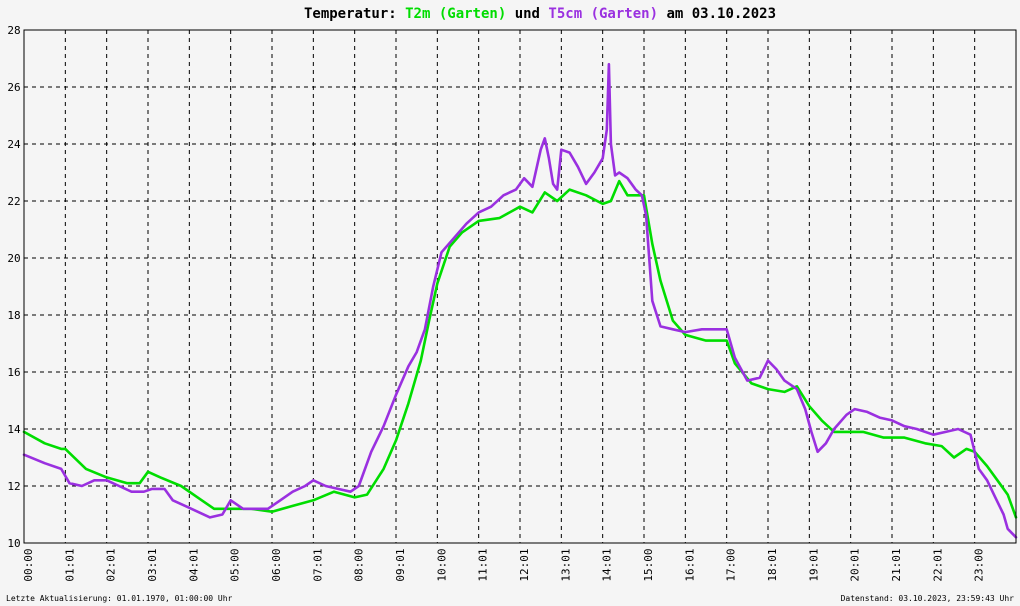 This screenshot has height=606, width=1020. I want to click on x-tick-label: 19:01, so click(813, 564).